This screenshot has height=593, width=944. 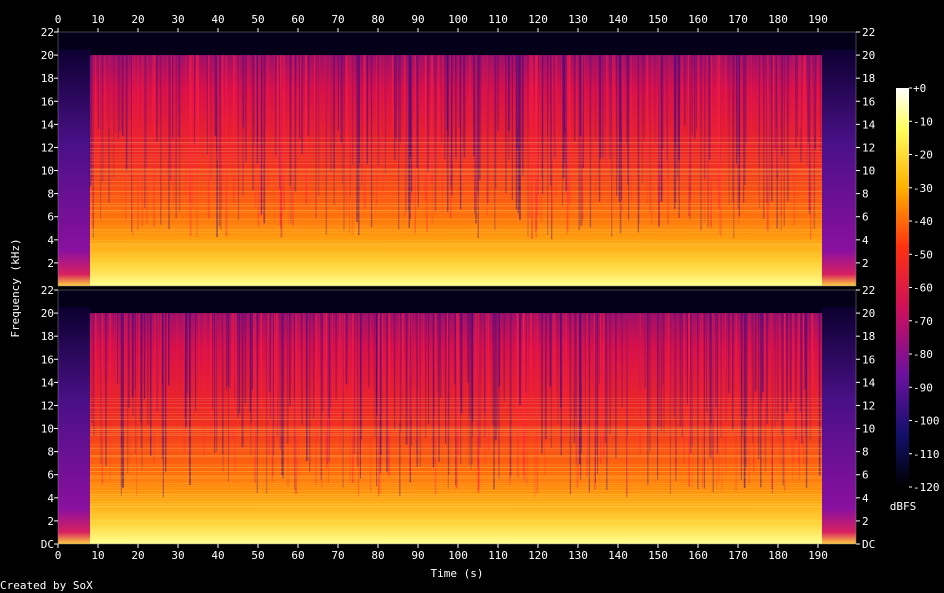 What do you see at coordinates (926, 421) in the screenshot?
I see `colorbar-tick-label: -100` at bounding box center [926, 421].